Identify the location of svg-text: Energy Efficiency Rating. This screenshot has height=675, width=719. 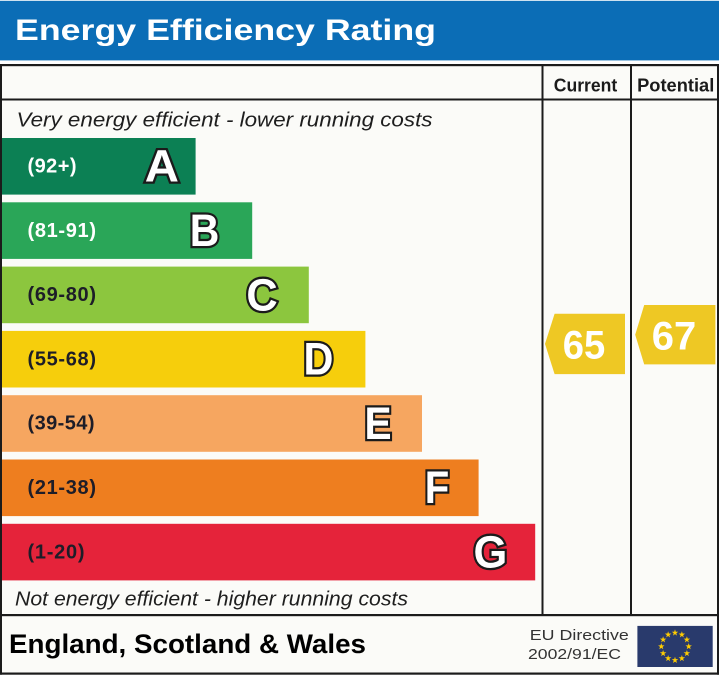
(225, 30).